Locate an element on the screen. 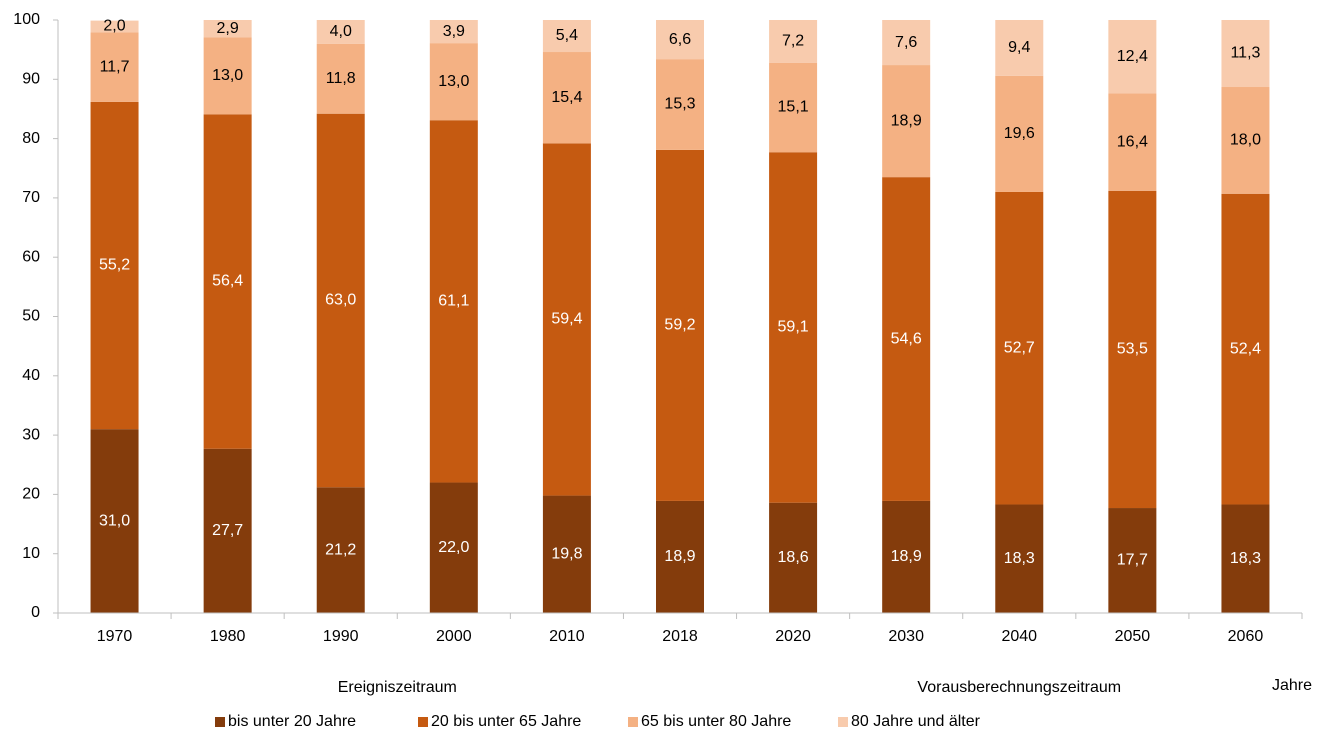 This screenshot has width=1328, height=740. data-label: 18,0 is located at coordinates (1245, 140).